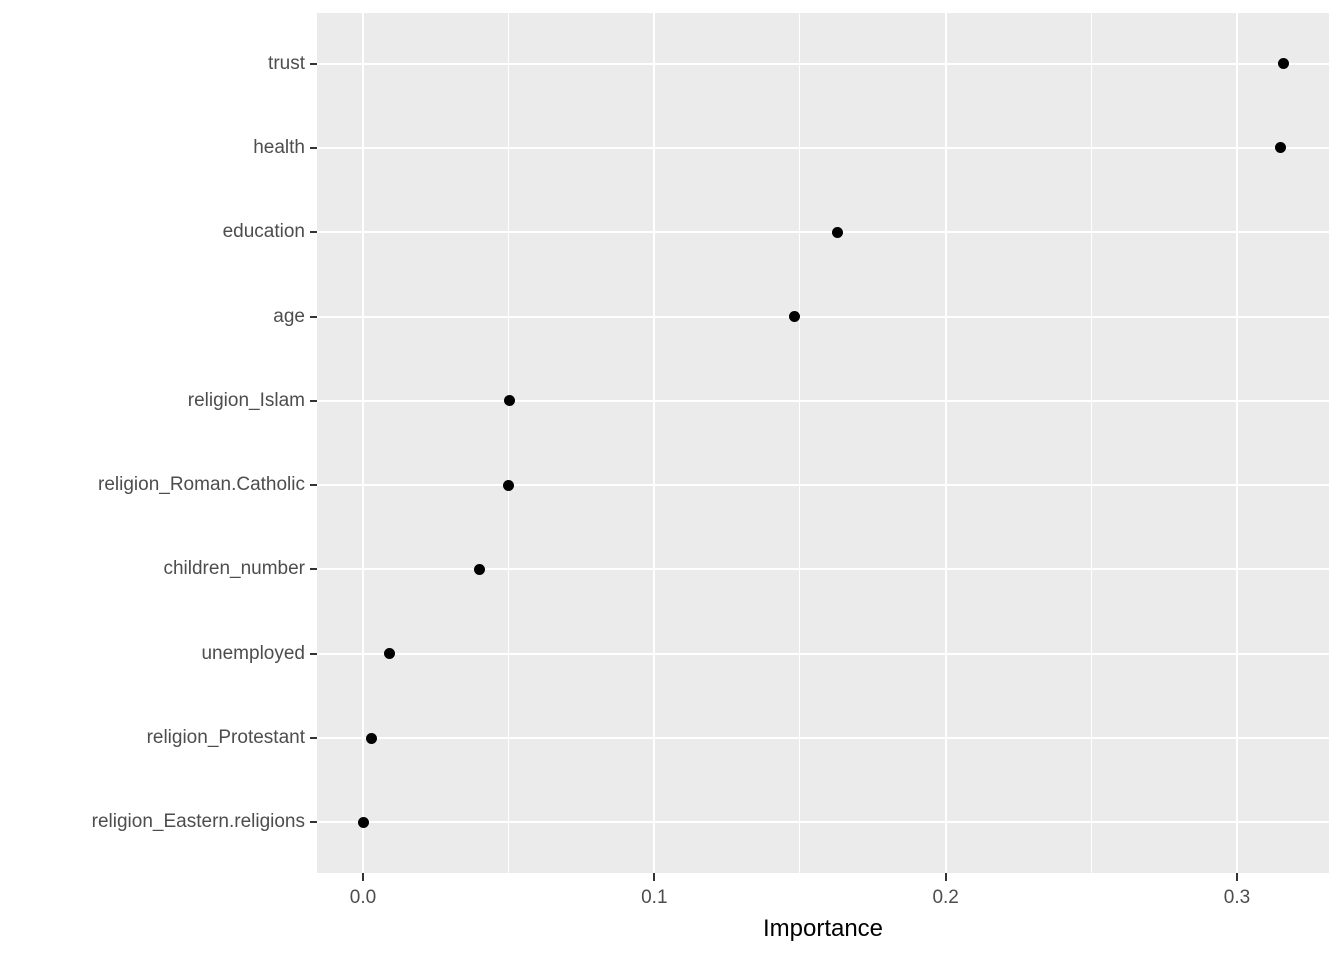 The height and width of the screenshot is (960, 1344). What do you see at coordinates (263, 232) in the screenshot?
I see `y-axis-label: education` at bounding box center [263, 232].